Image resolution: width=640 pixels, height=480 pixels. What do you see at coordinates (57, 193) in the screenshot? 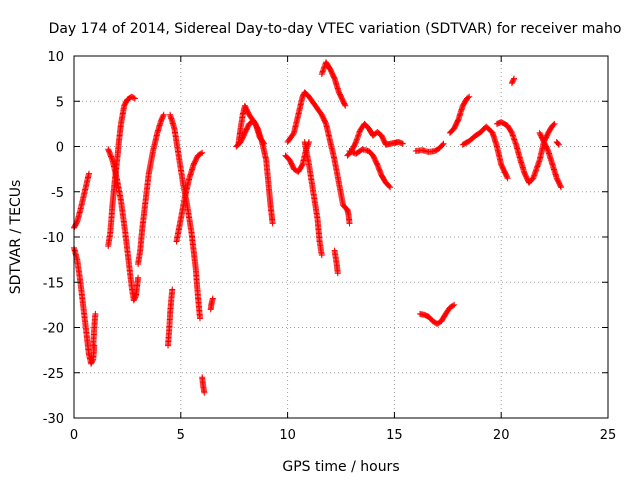
I see `y-tick-label: -5` at bounding box center [57, 193].